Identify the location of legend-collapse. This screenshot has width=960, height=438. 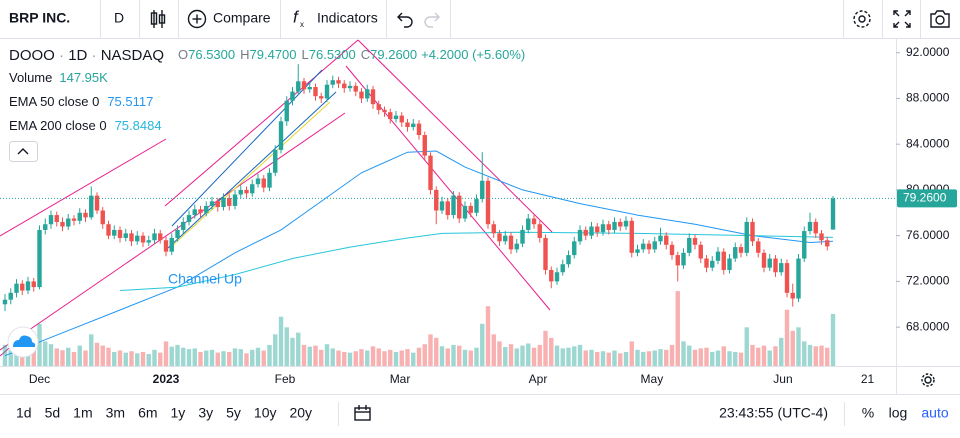
(23, 151).